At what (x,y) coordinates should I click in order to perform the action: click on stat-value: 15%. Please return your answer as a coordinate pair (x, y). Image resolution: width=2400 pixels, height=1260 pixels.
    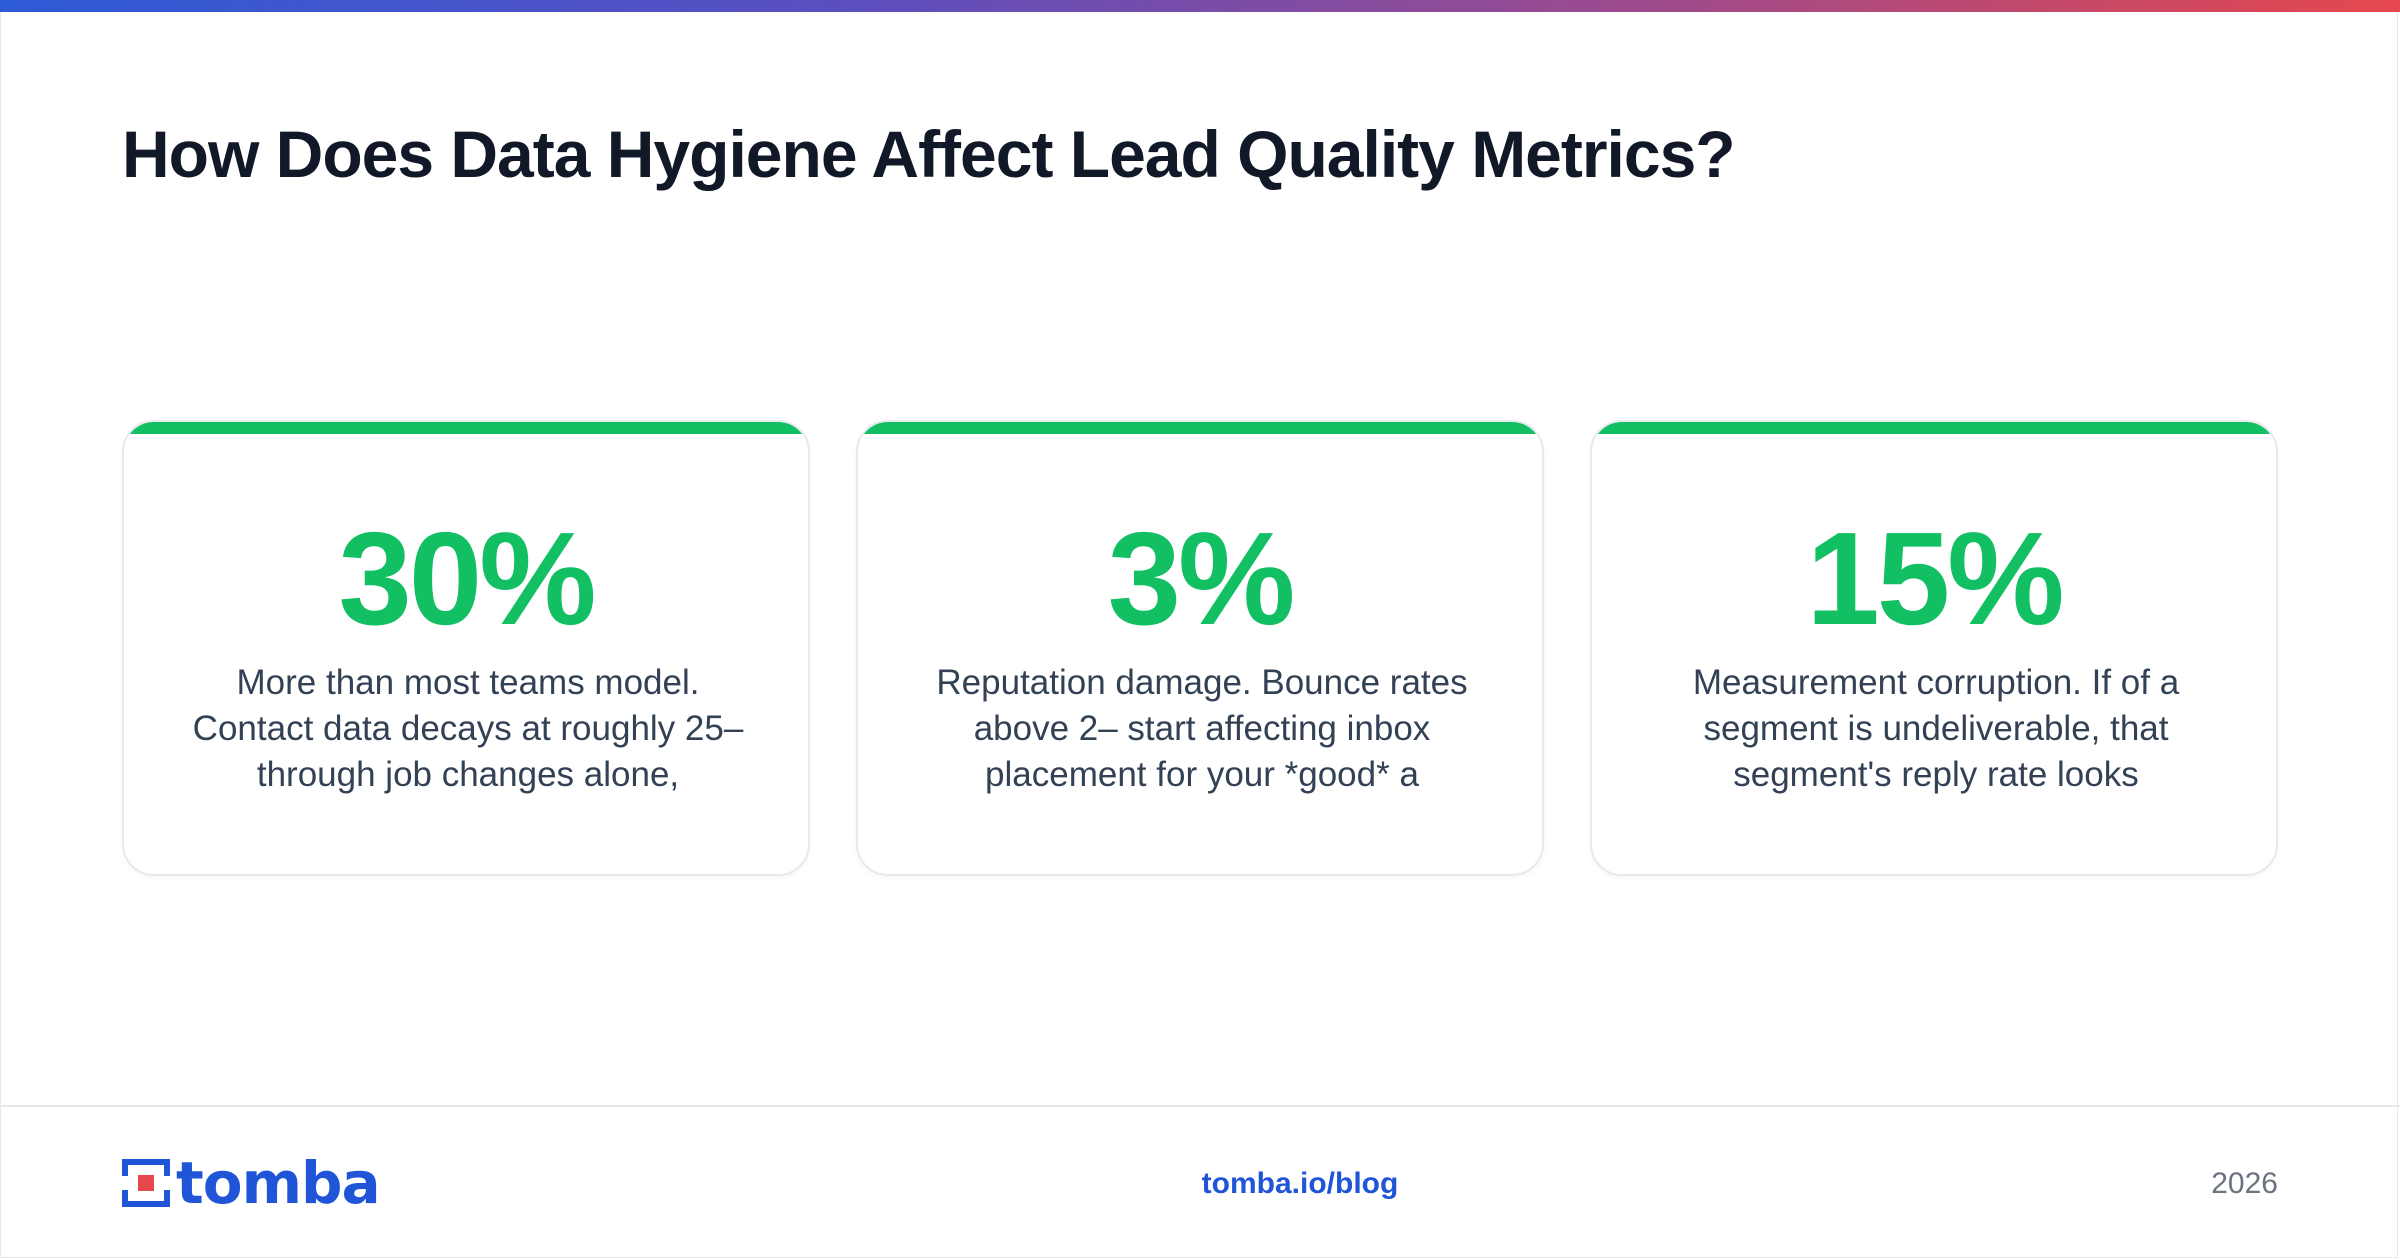
    Looking at the image, I should click on (1935, 578).